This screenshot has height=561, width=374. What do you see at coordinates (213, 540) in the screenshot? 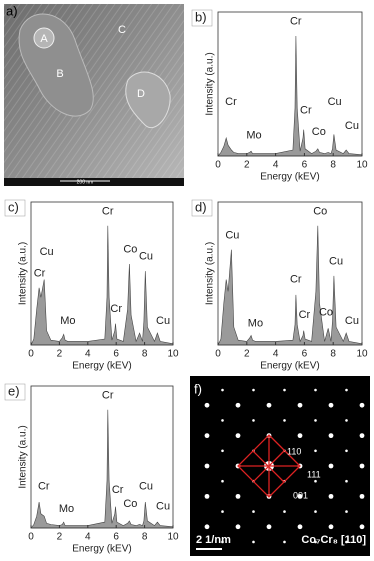
I see `scale-bar-label: 2 1/nm` at bounding box center [213, 540].